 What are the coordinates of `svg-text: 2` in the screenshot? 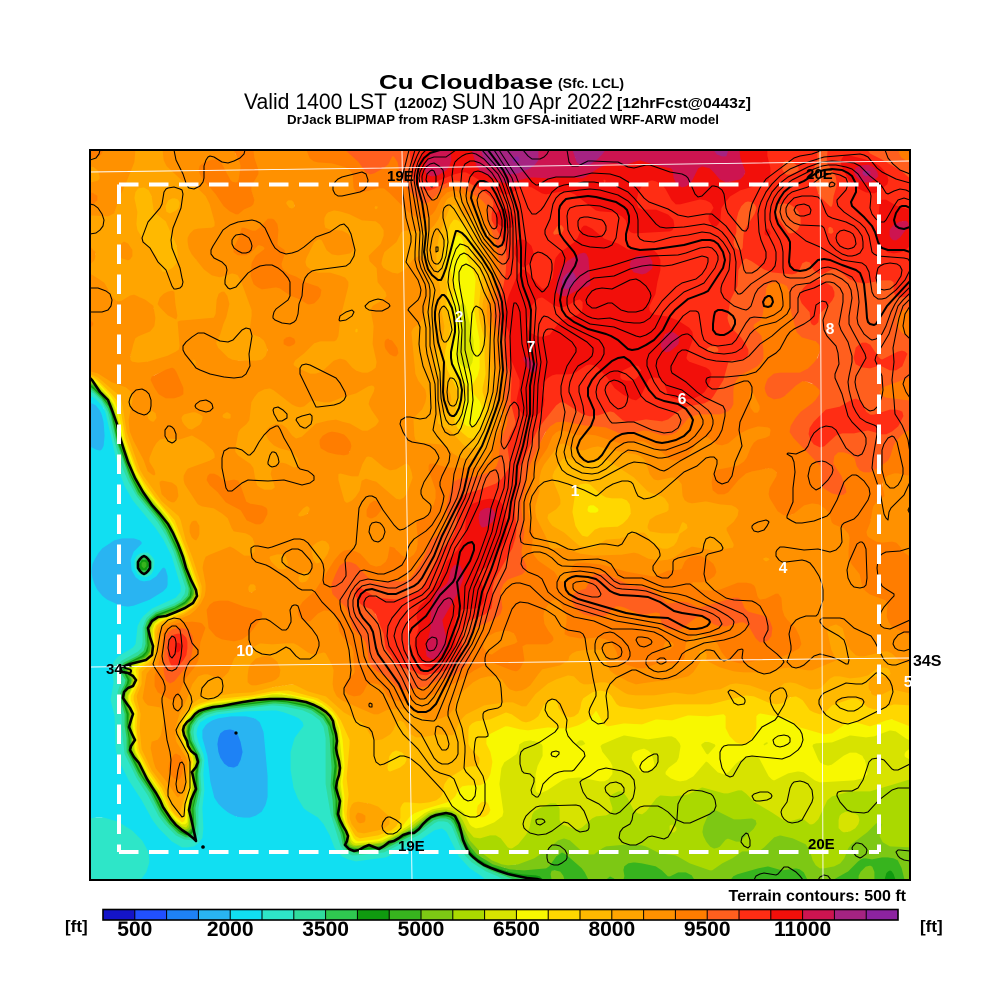 It's located at (459, 317).